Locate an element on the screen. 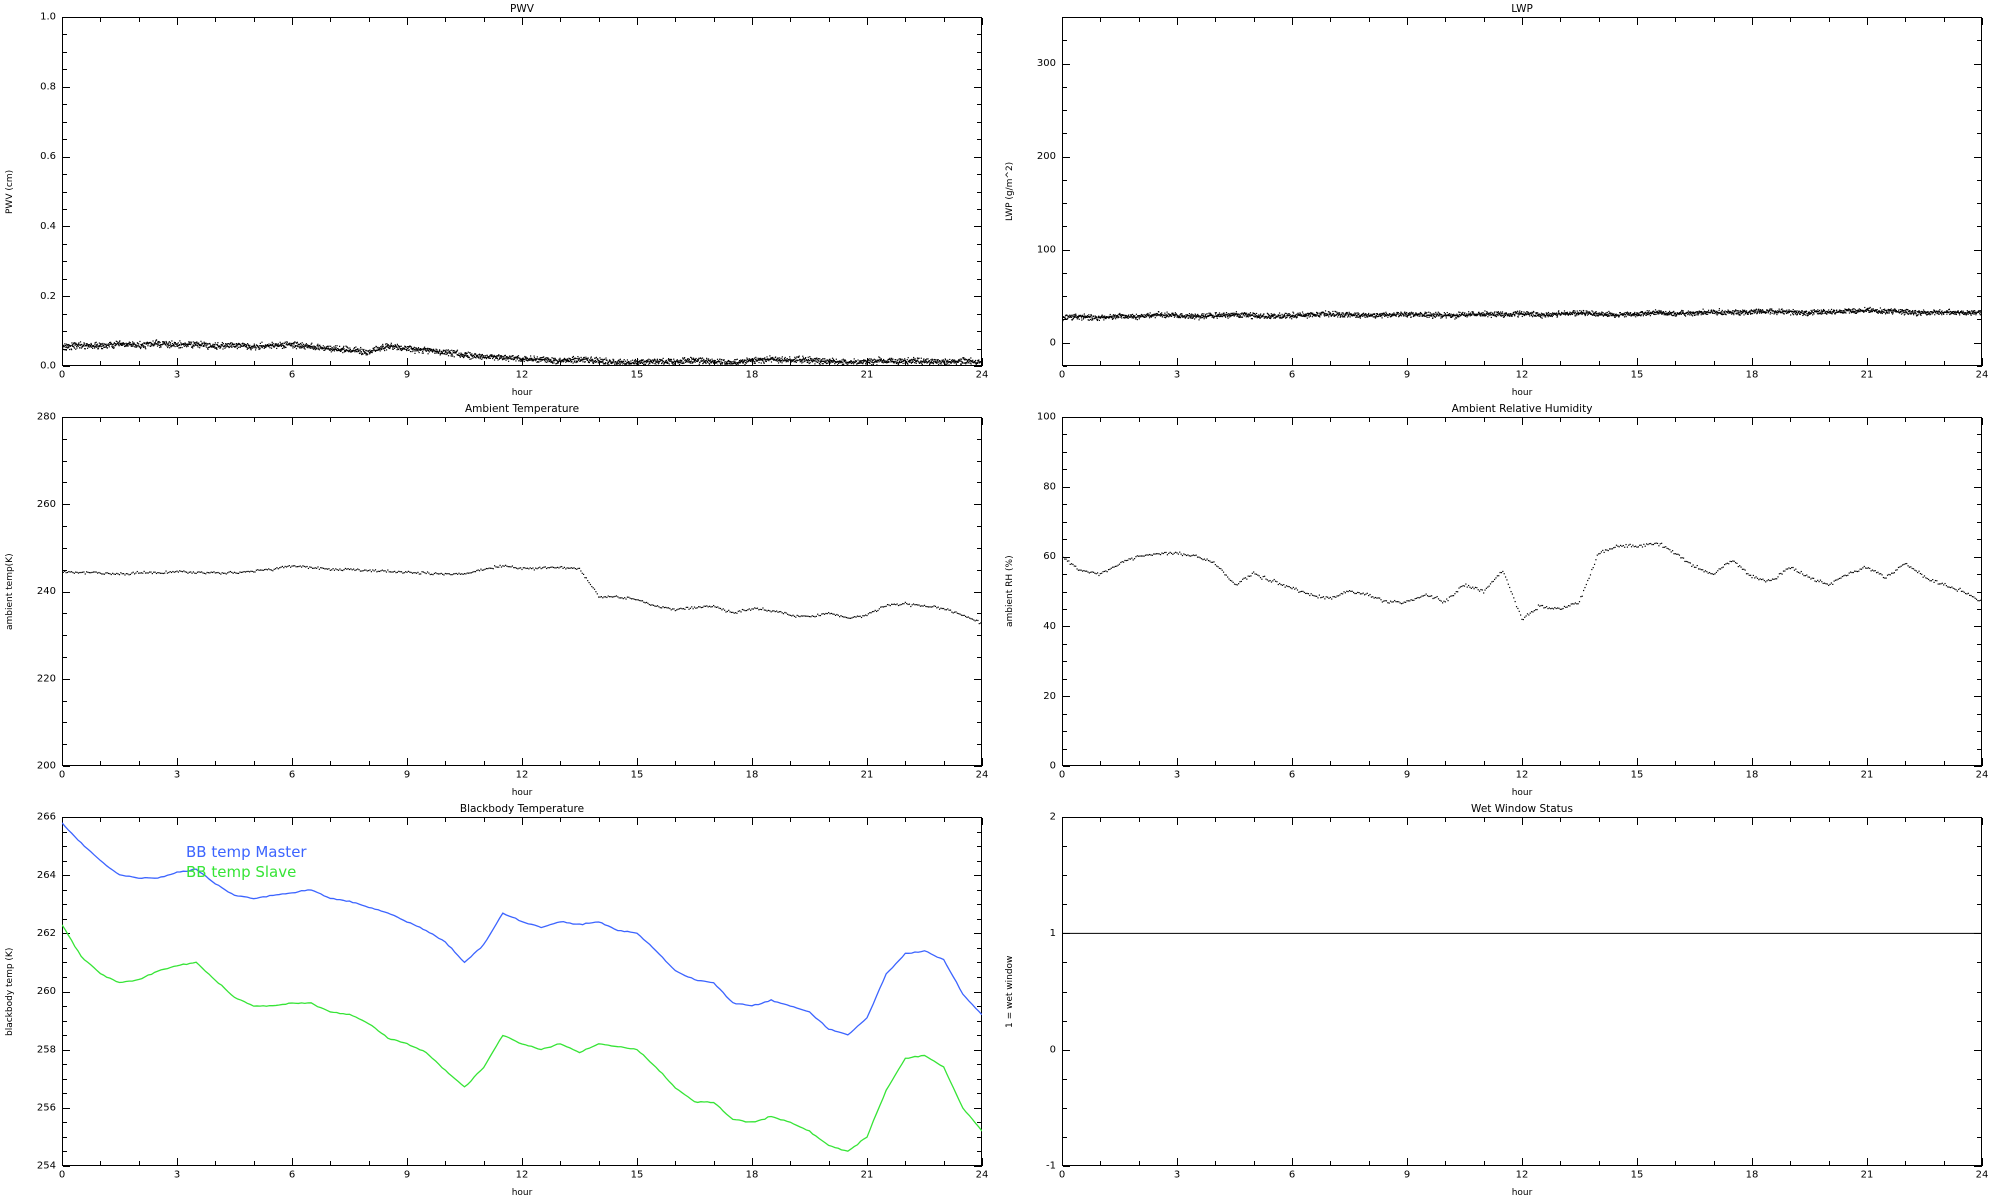  bb-temp-legend: BB temp Master BB temp Slave is located at coordinates (246, 862).